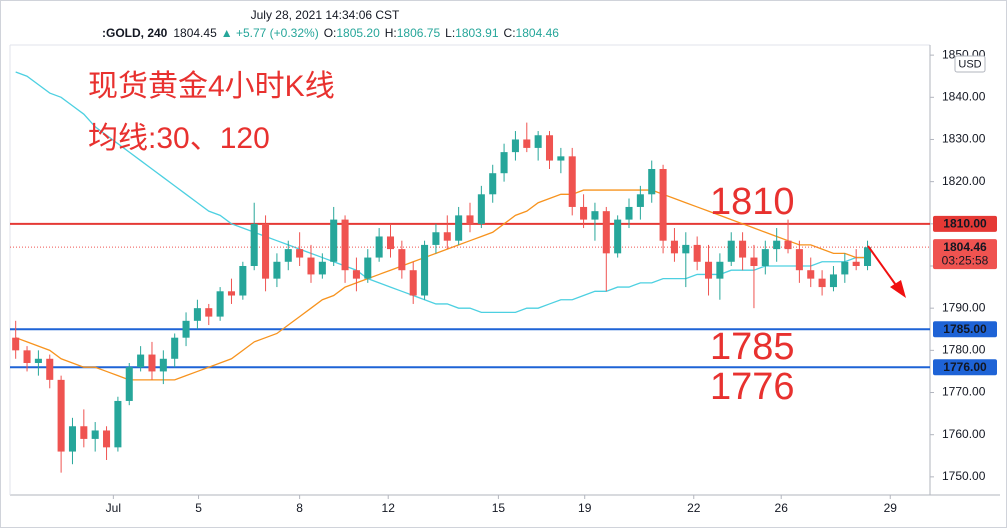  I want to click on change: ▲ +5.77 (+0.32%), so click(270, 33).